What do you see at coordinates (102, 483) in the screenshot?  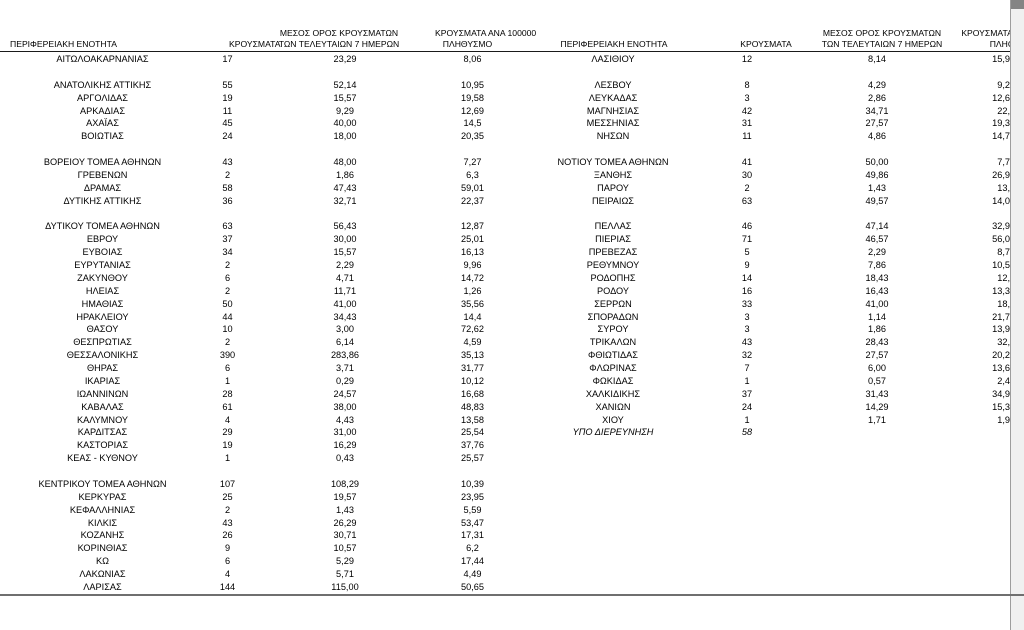 I see `region-cell: ΚΕΝΤΡΙΚΟΥ ΤΟΜΕΑ ΑΘΗΝΩΝ` at bounding box center [102, 483].